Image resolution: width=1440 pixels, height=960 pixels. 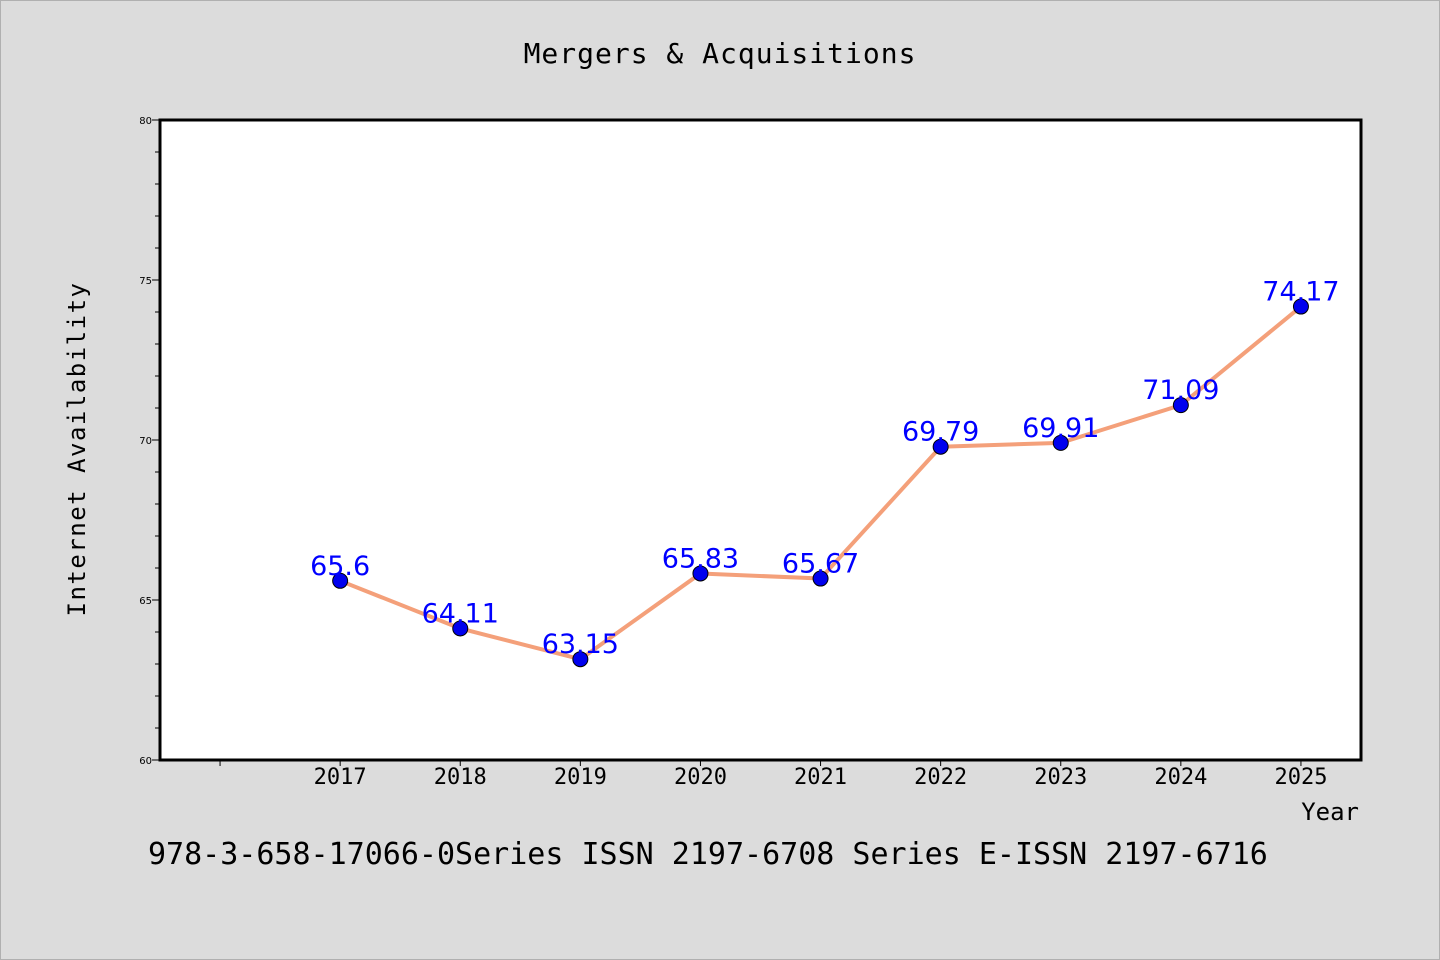 What do you see at coordinates (1060, 428) in the screenshot?
I see `data-label: 69.91` at bounding box center [1060, 428].